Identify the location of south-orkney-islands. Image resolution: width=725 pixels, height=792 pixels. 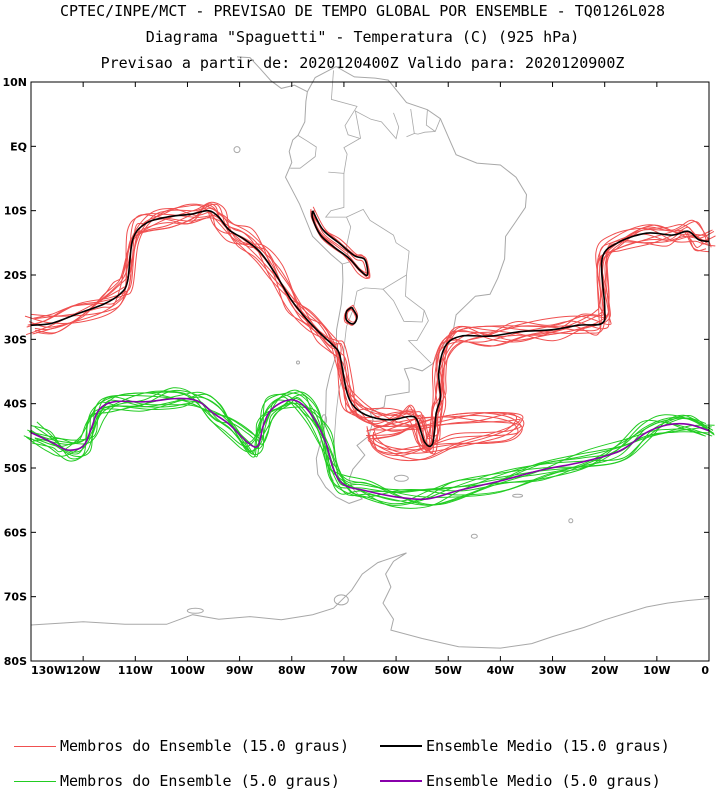
(474, 536).